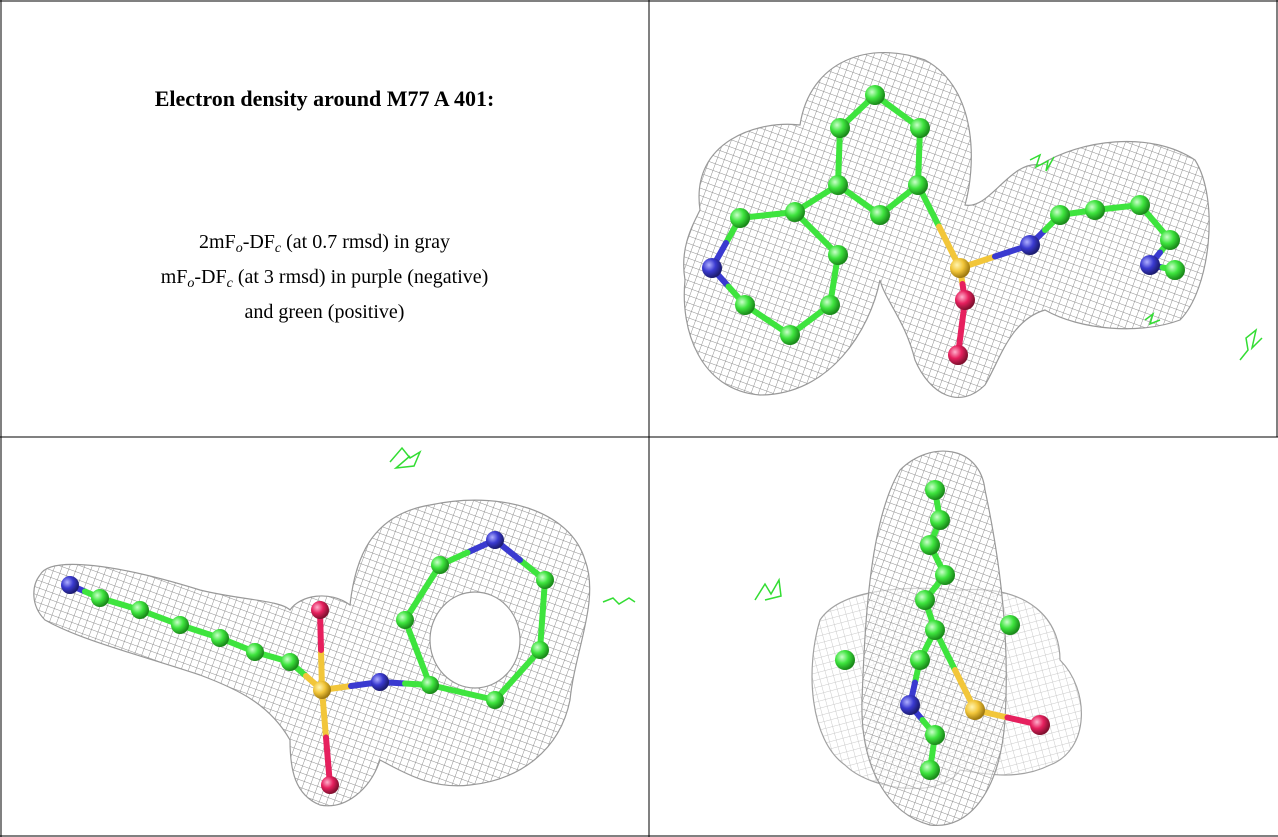 The width and height of the screenshot is (1278, 837). Describe the element at coordinates (360, 277) in the screenshot. I see `legend-fragment: (at 3 rmsd) in purple (negative)` at that location.